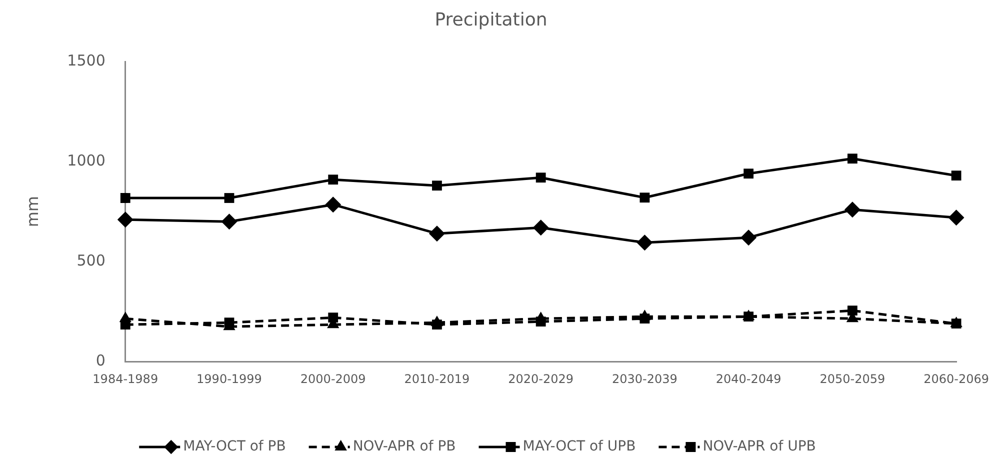 Image resolution: width=992 pixels, height=469 pixels. I want to click on x-tick-label: 2040-2049, so click(749, 379).